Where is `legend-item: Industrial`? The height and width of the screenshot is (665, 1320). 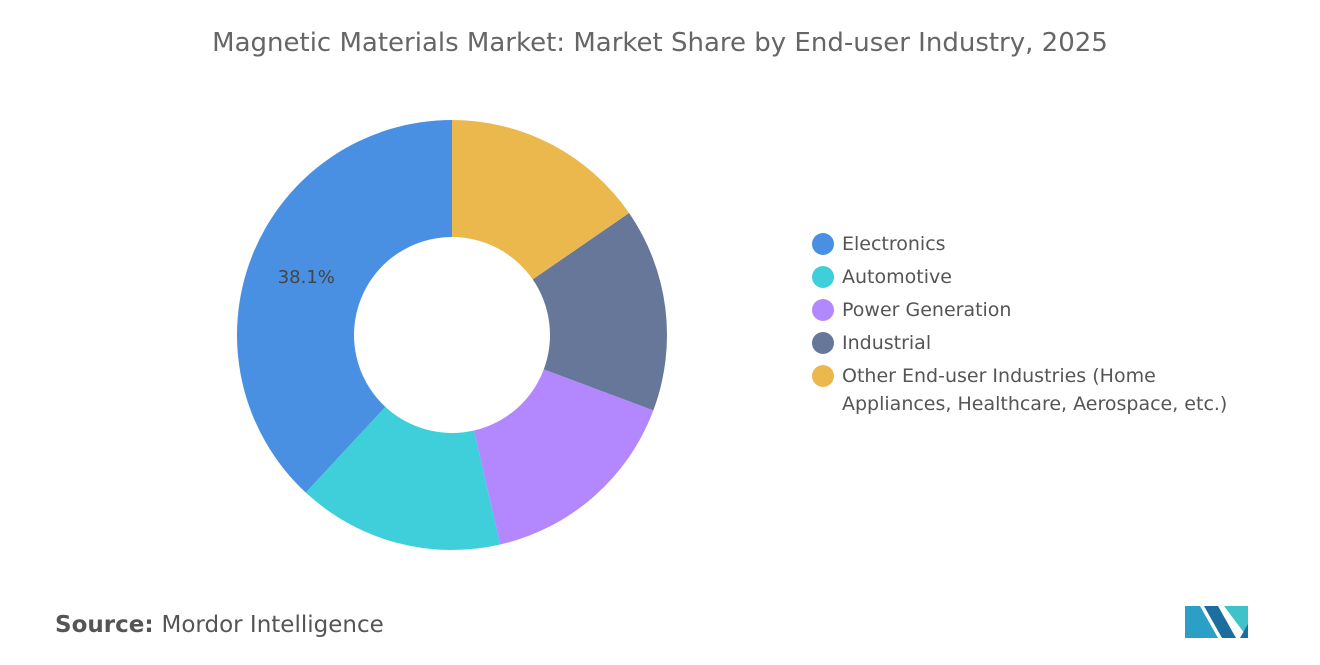
legend-item: Industrial is located at coordinates (1027, 343).